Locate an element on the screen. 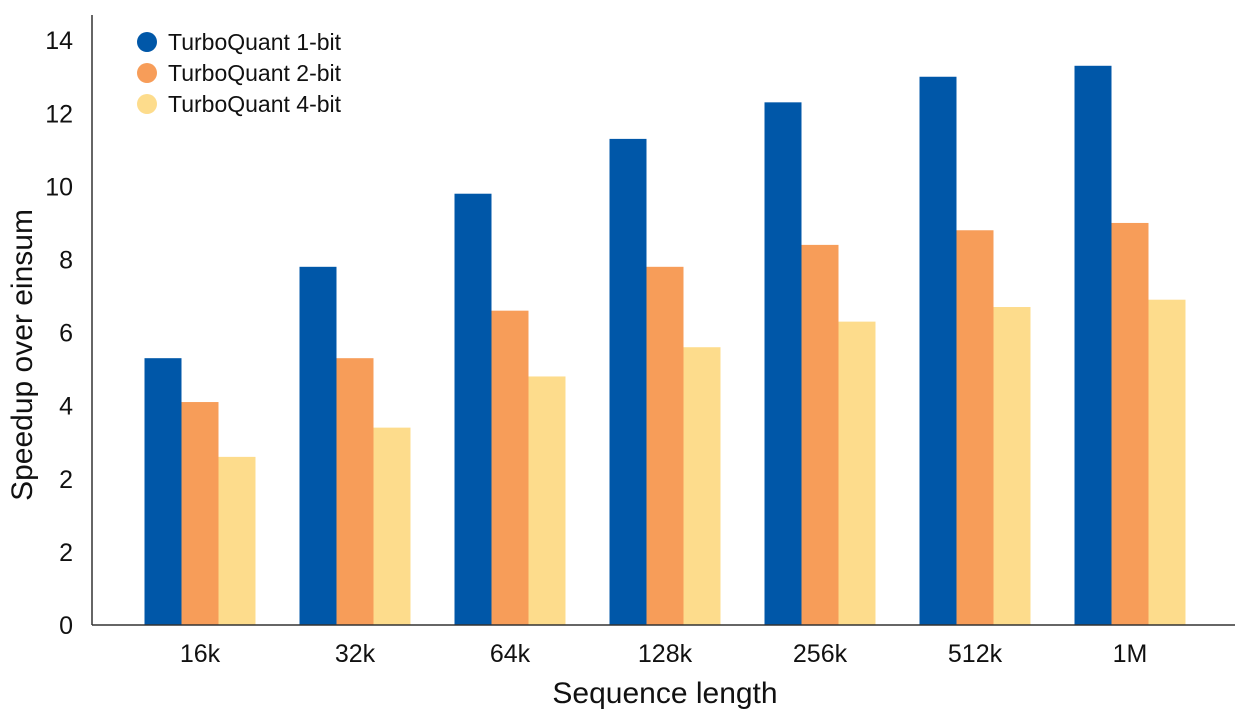  y-tick-label: 0 is located at coordinates (66, 626).